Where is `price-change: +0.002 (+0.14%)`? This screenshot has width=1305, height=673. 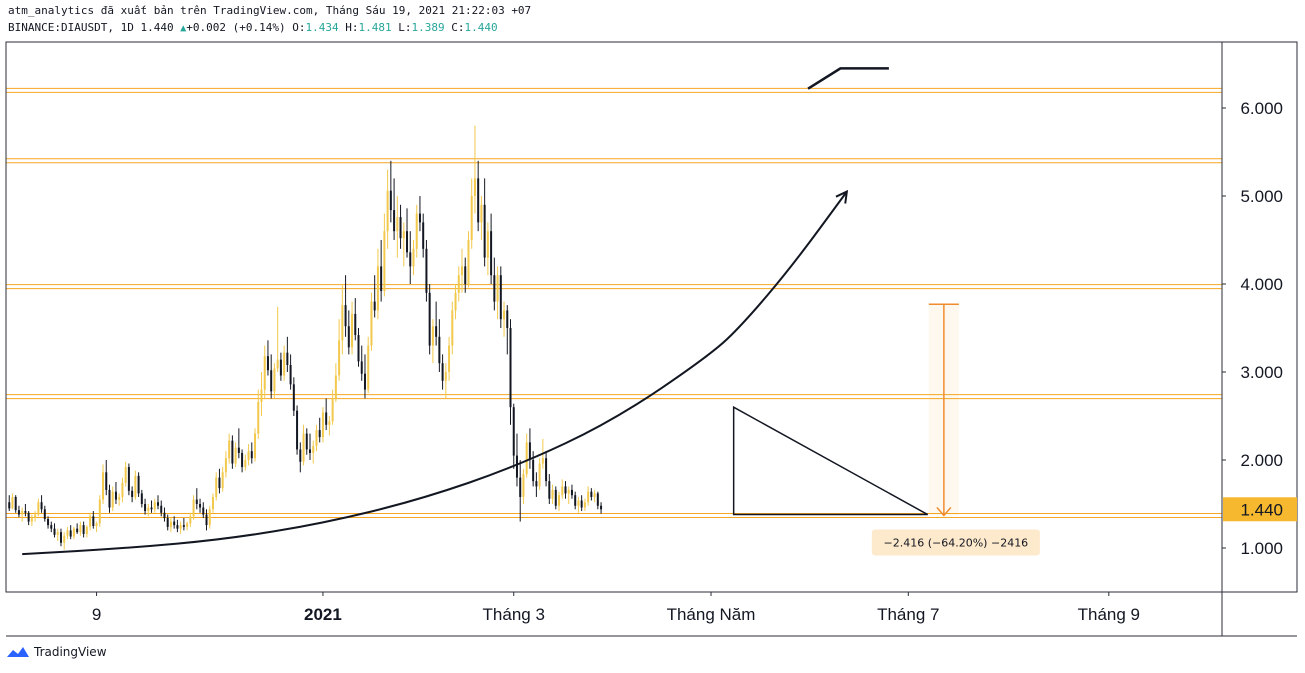
price-change: +0.002 (+0.14%) is located at coordinates (236, 27).